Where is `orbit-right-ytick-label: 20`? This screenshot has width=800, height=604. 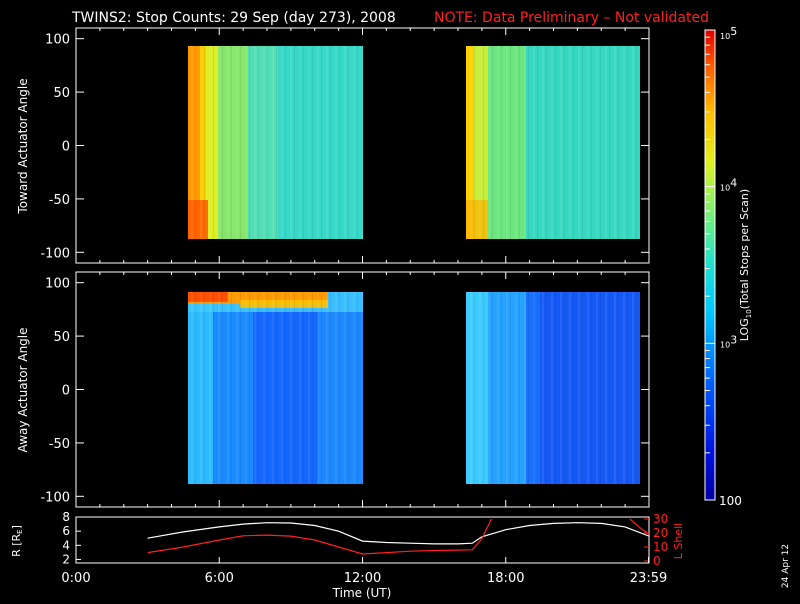
orbit-right-ytick-label: 20 is located at coordinates (660, 533).